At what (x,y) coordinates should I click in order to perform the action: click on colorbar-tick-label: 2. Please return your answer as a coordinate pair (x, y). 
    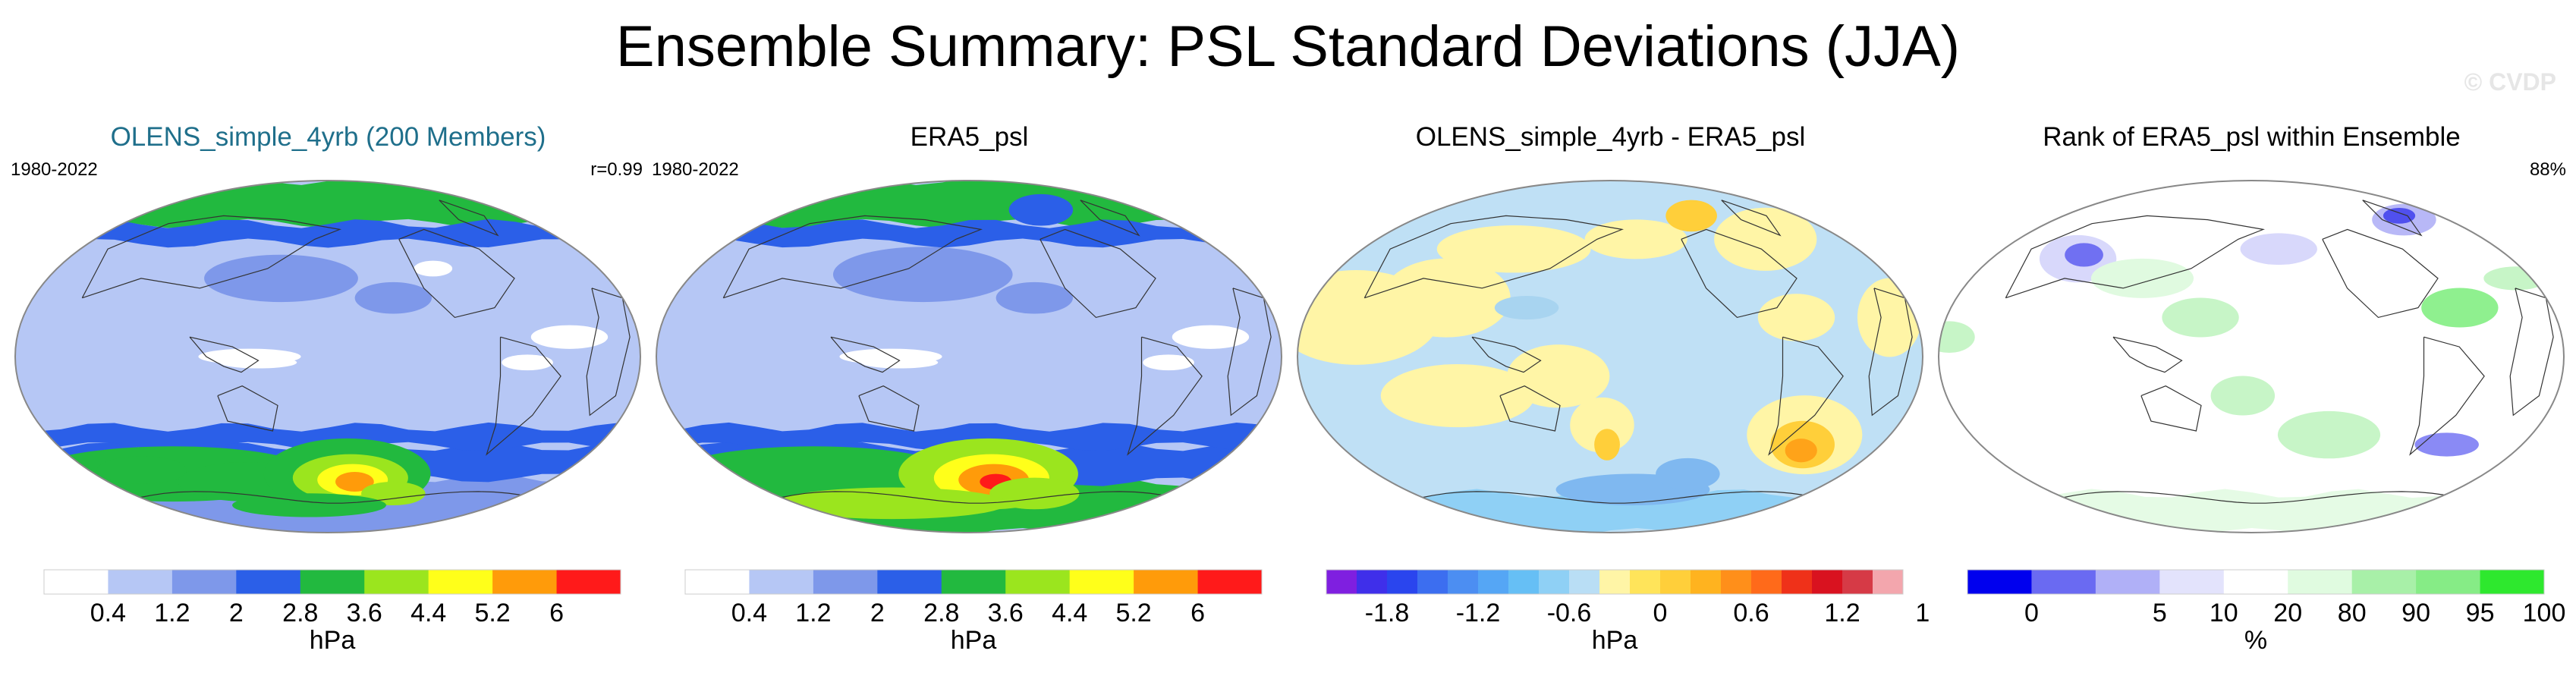
    Looking at the image, I should click on (877, 613).